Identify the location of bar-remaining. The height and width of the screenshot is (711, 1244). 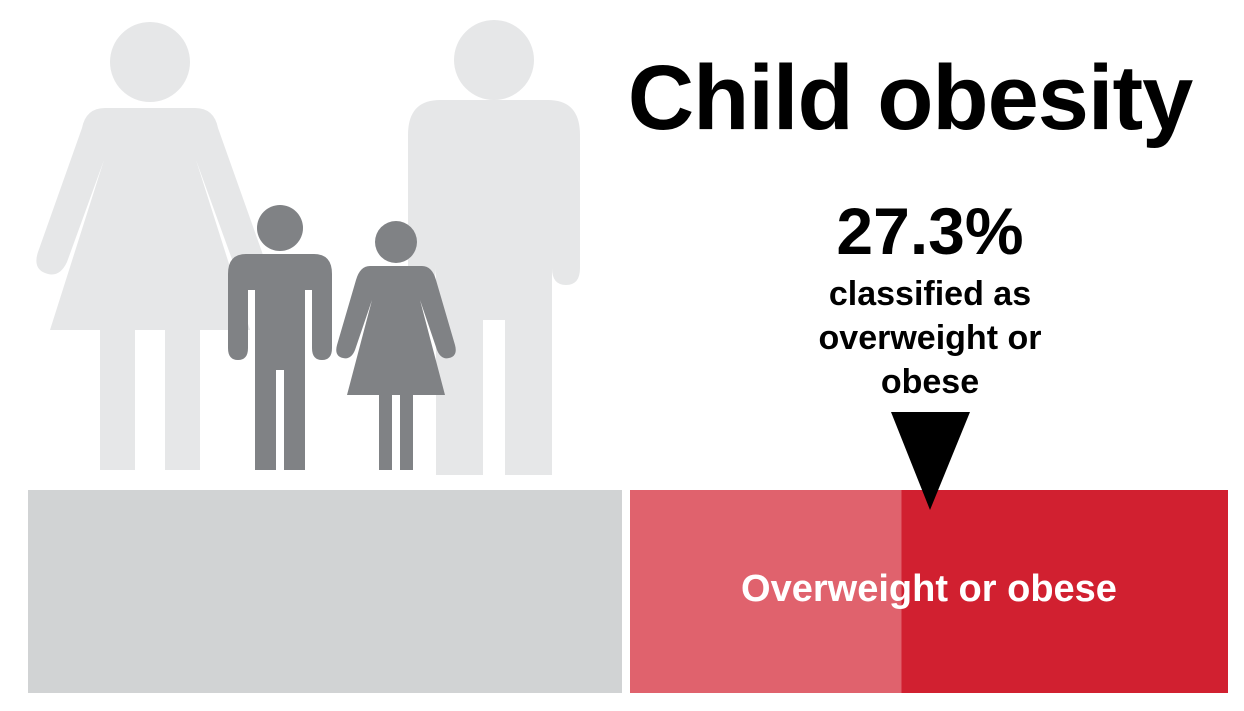
(325, 591).